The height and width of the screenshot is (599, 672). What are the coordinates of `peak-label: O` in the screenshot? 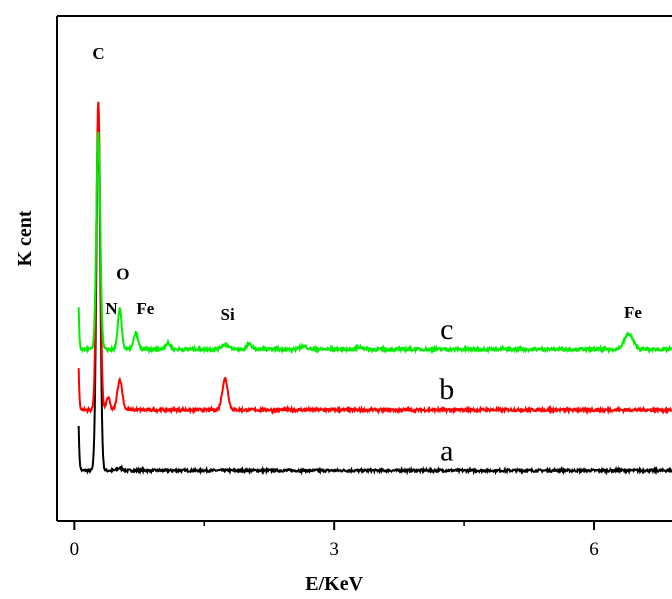 It's located at (122, 274).